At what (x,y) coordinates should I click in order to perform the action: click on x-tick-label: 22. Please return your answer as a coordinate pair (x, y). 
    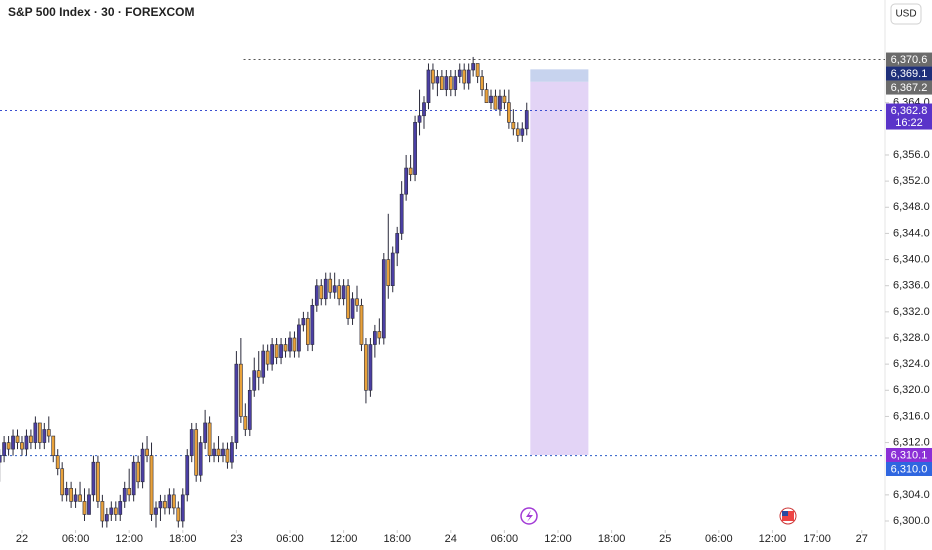
    Looking at the image, I should click on (22, 539).